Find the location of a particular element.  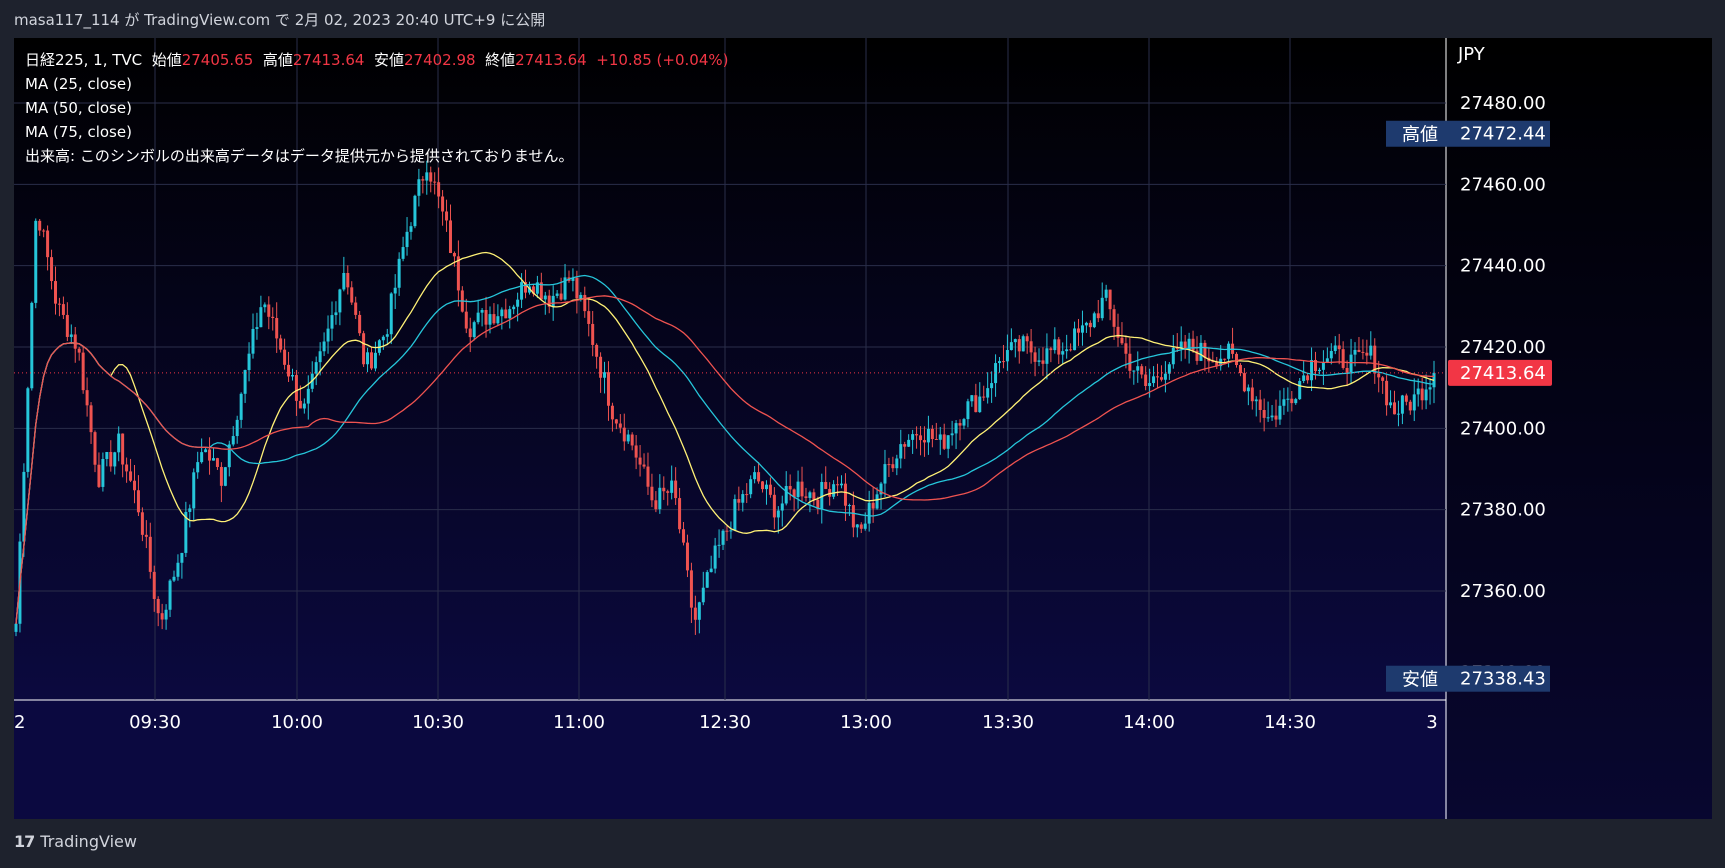

low-badge is located at coordinates (1468, 678).